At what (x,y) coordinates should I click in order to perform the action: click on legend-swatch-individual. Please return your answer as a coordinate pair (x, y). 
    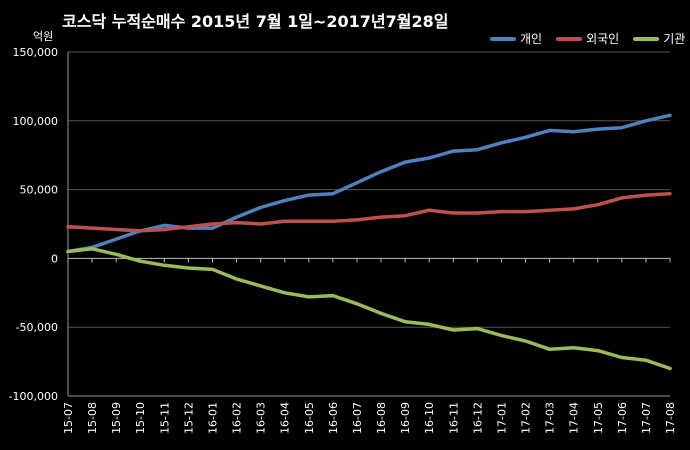
    Looking at the image, I should click on (503, 38).